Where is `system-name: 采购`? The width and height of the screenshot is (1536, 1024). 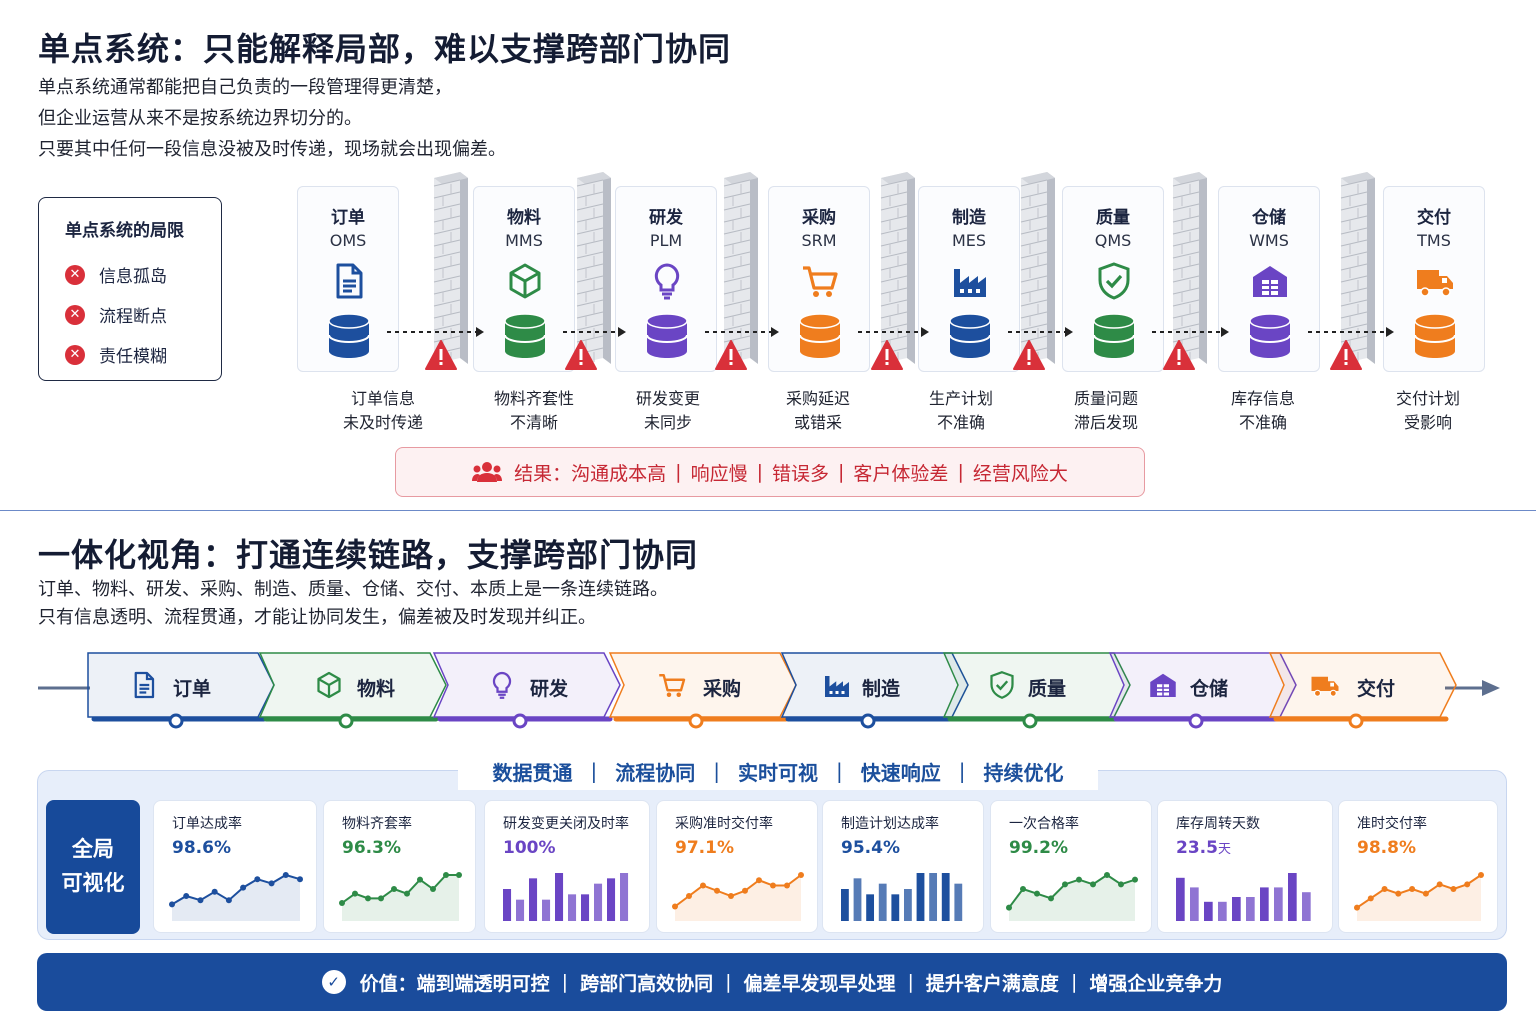 system-name: 采购 is located at coordinates (819, 218).